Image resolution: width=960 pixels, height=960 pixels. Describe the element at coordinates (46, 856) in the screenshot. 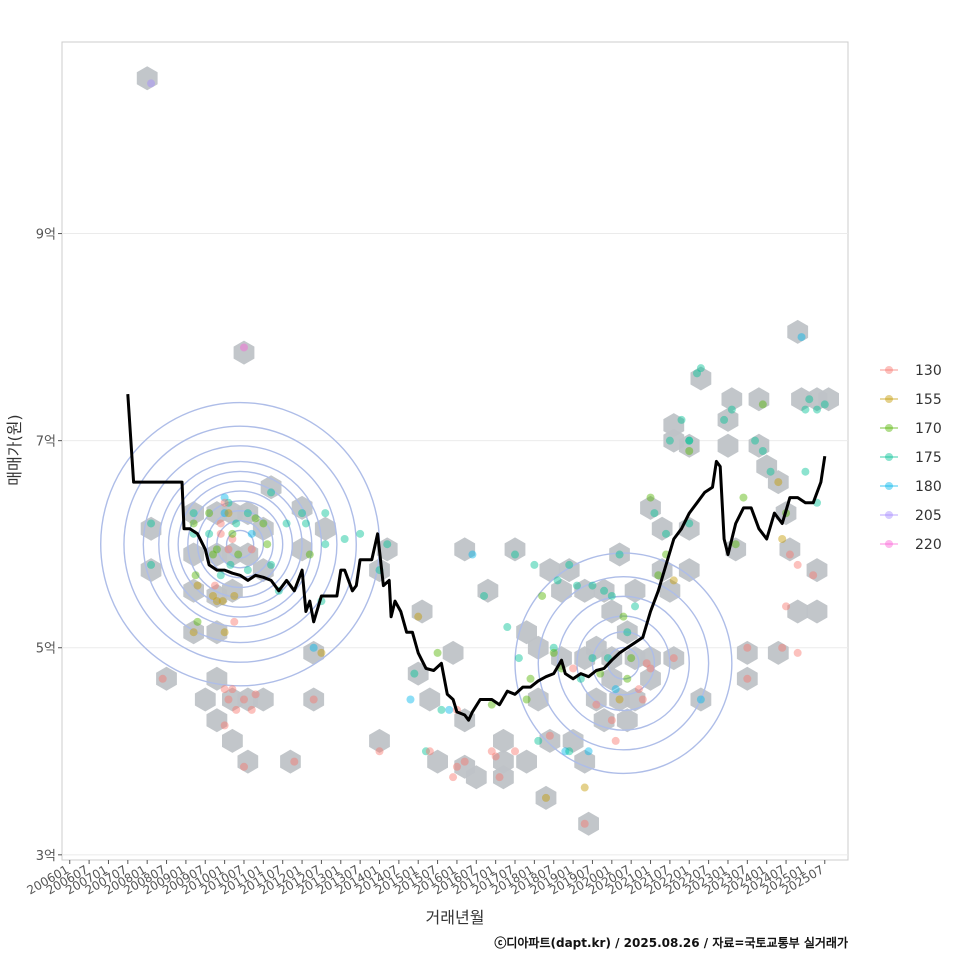

I see `y-tick-label: 3억` at that location.